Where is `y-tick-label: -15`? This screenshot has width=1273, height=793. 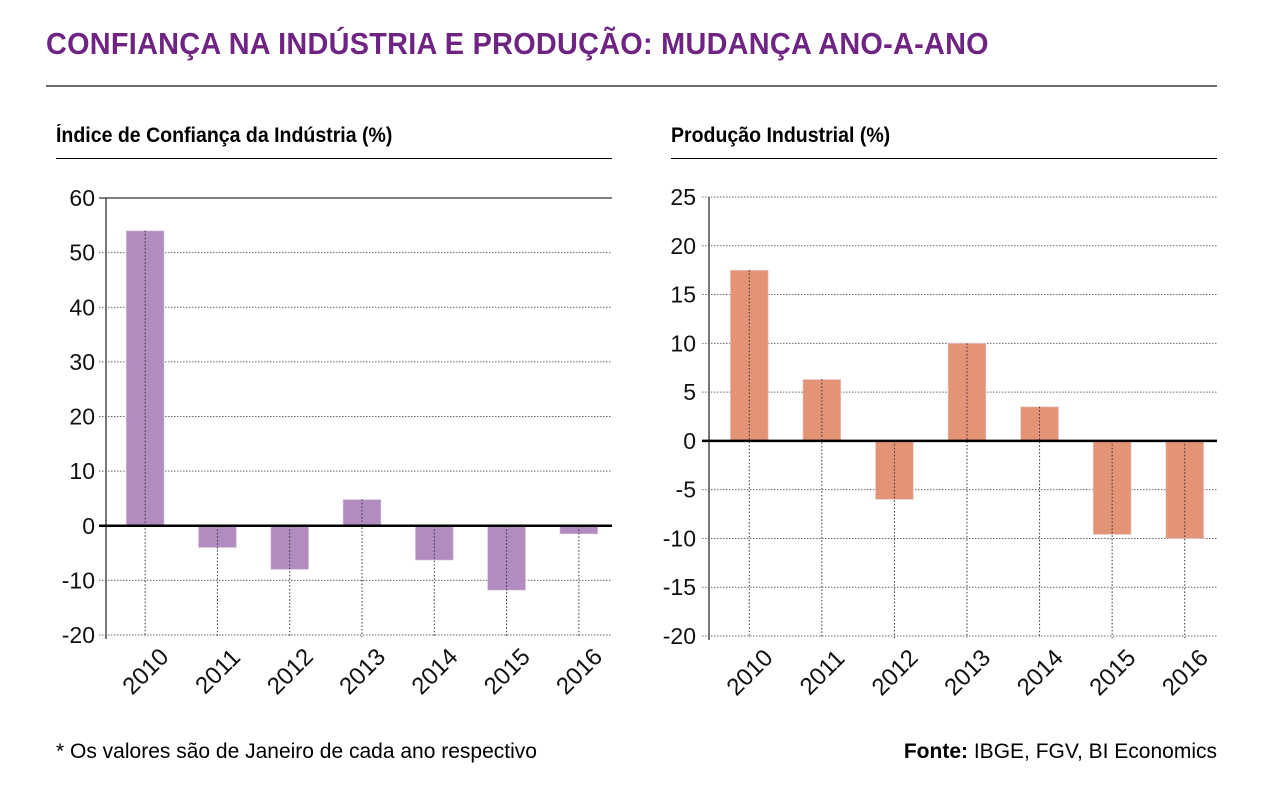
y-tick-label: -15 is located at coordinates (679, 587).